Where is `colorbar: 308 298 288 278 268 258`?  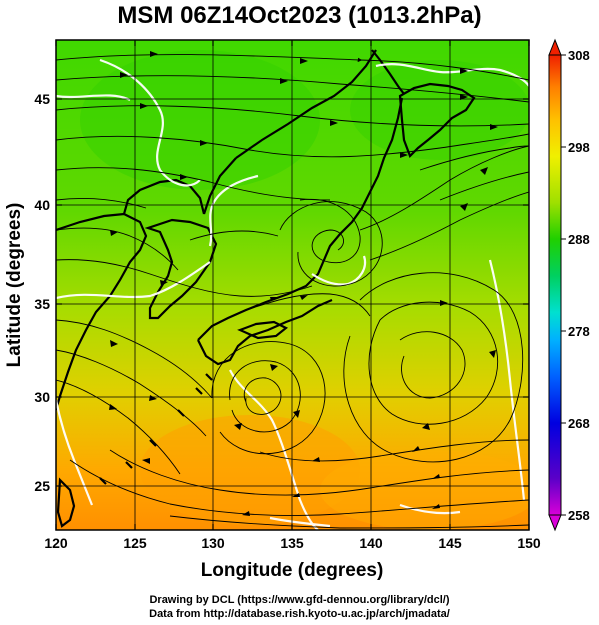 colorbar: 308 298 288 278 268 258 is located at coordinates (569, 285).